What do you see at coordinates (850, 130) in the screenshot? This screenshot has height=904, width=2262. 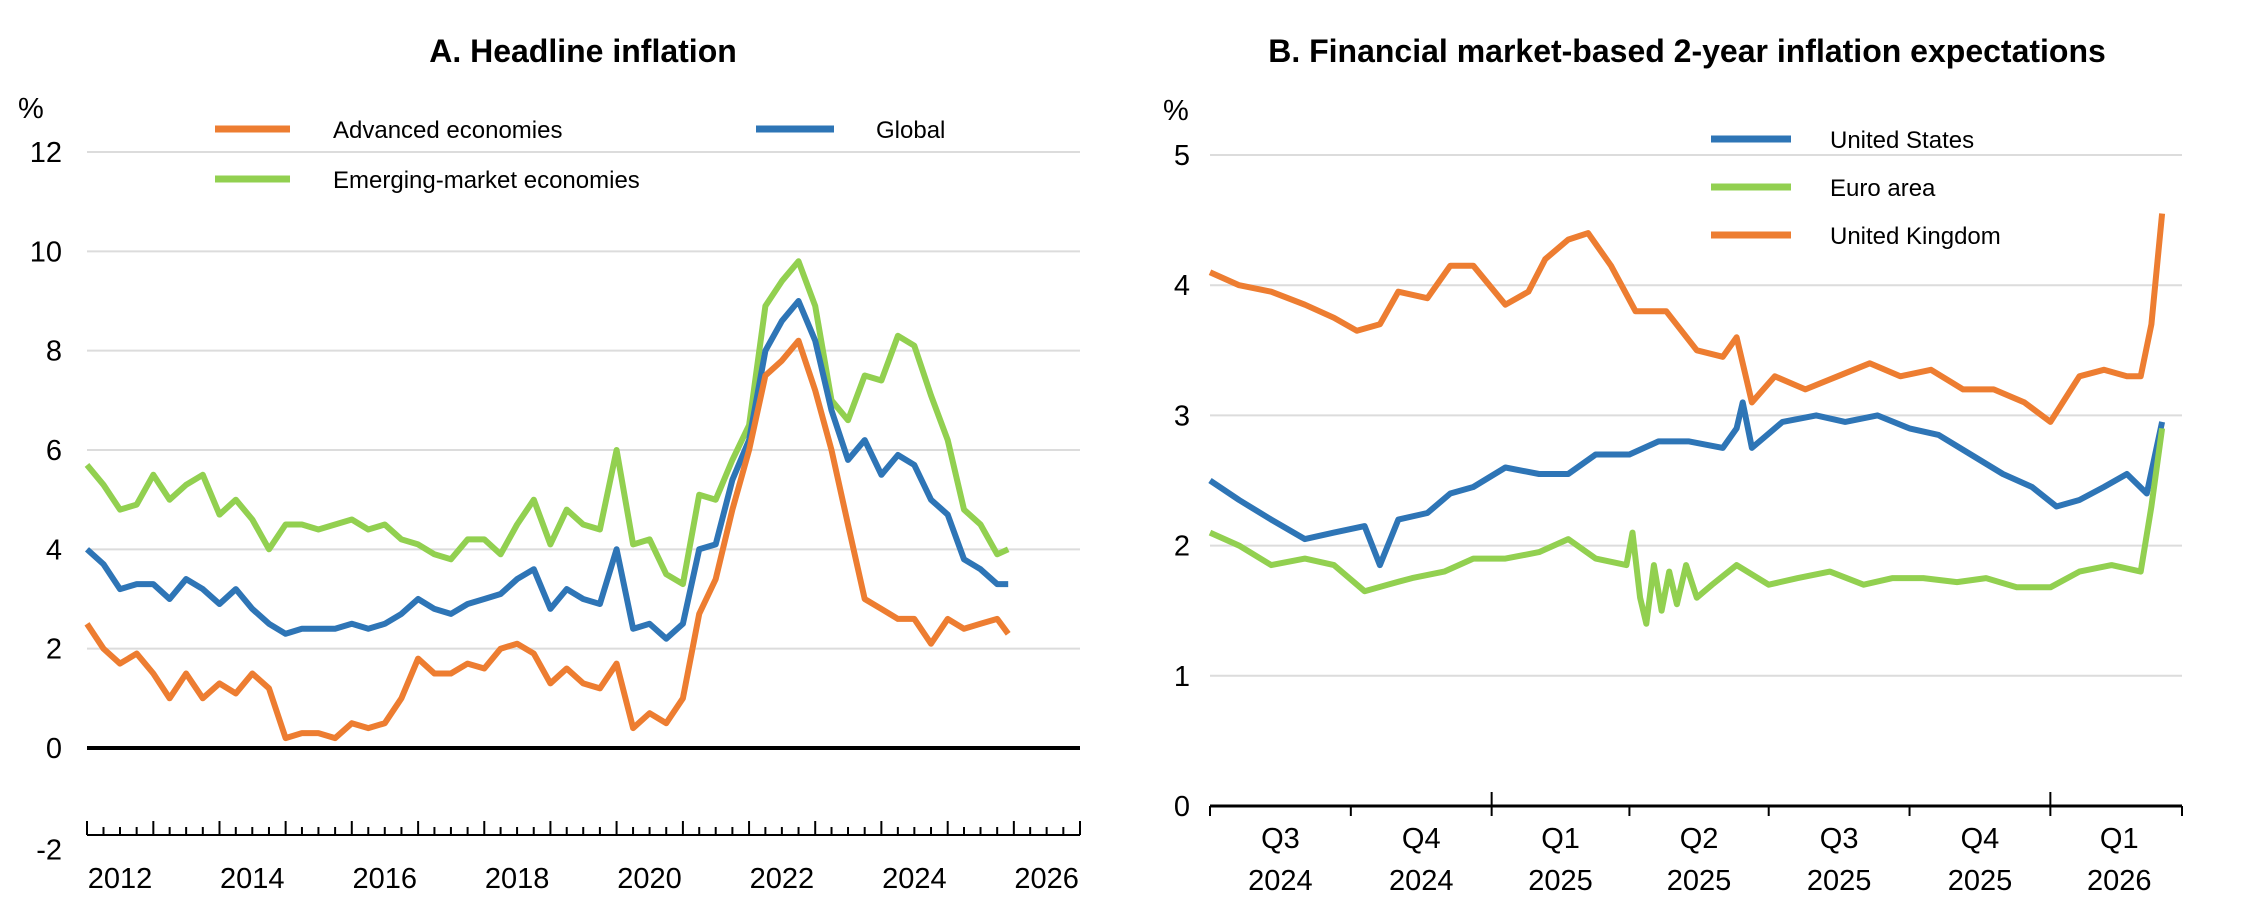 I see `legend-item-global: Global` at bounding box center [850, 130].